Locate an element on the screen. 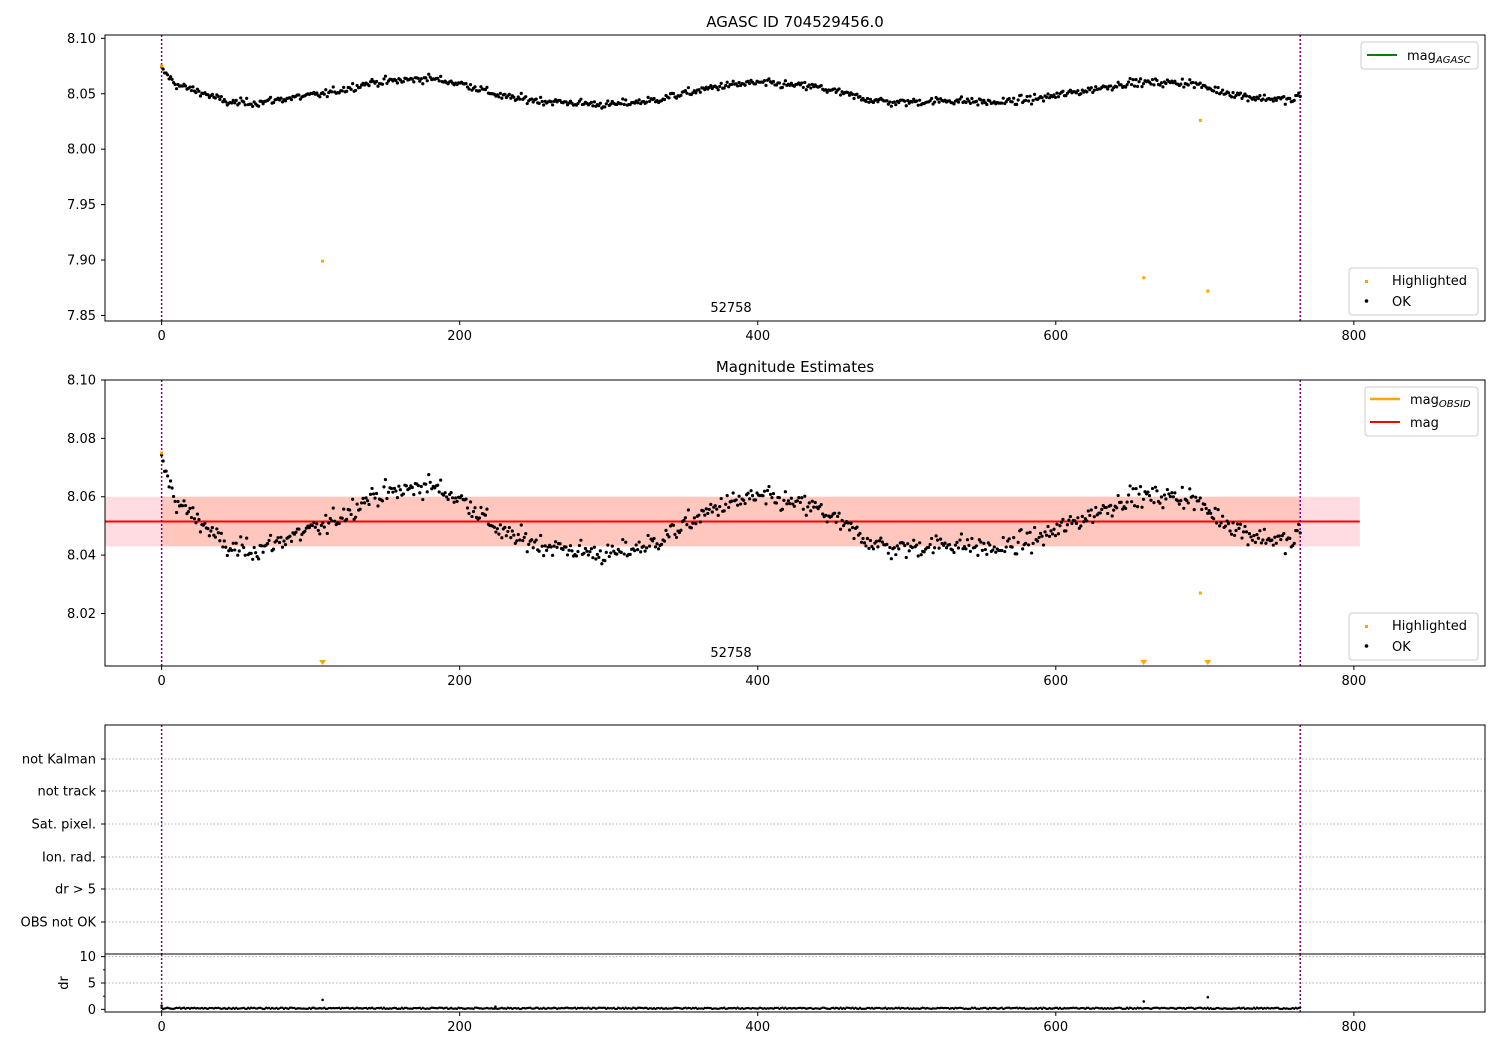  dr-xtick-label: 400 is located at coordinates (757, 1027).